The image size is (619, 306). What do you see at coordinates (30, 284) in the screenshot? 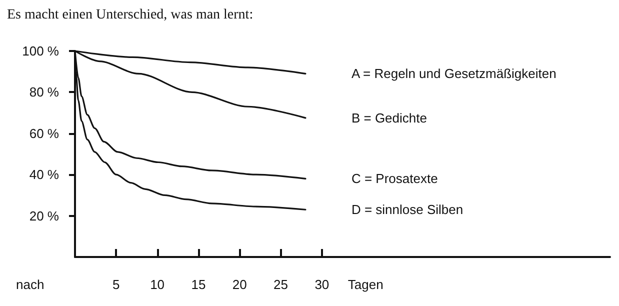
I see `text: nach` at bounding box center [30, 284].